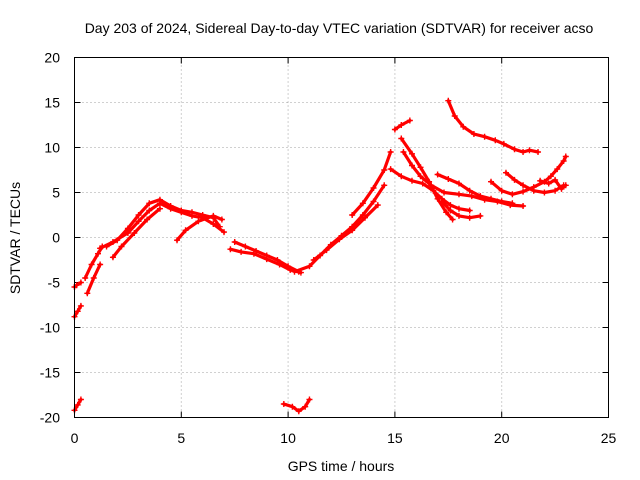  What do you see at coordinates (50, 418) in the screenshot?
I see `y-tick-label: -20` at bounding box center [50, 418].